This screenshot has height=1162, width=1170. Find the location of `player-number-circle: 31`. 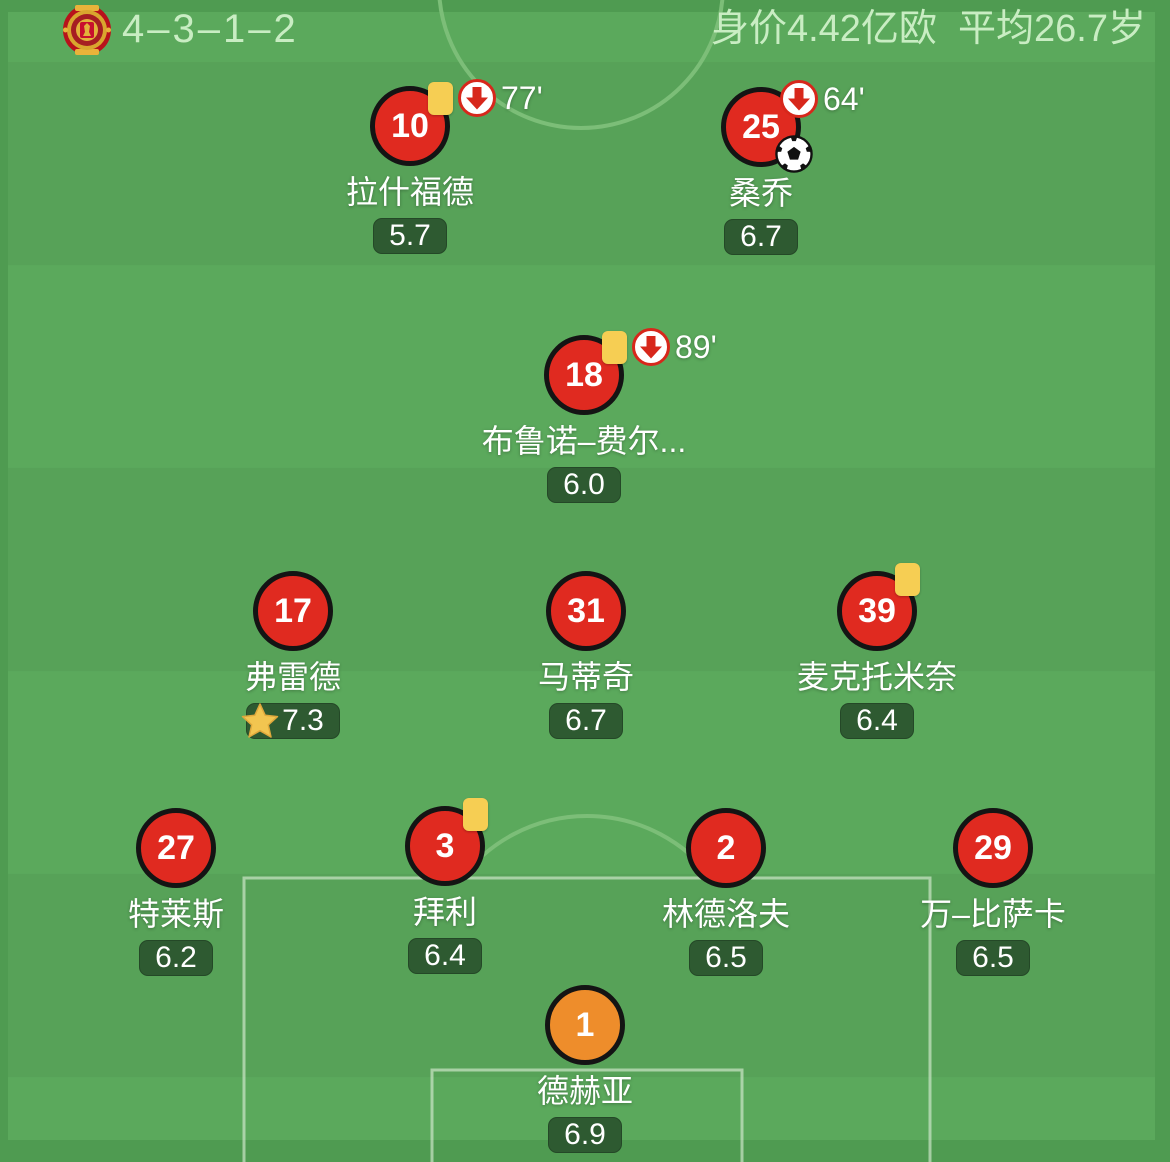

player-number-circle: 31 is located at coordinates (586, 611).